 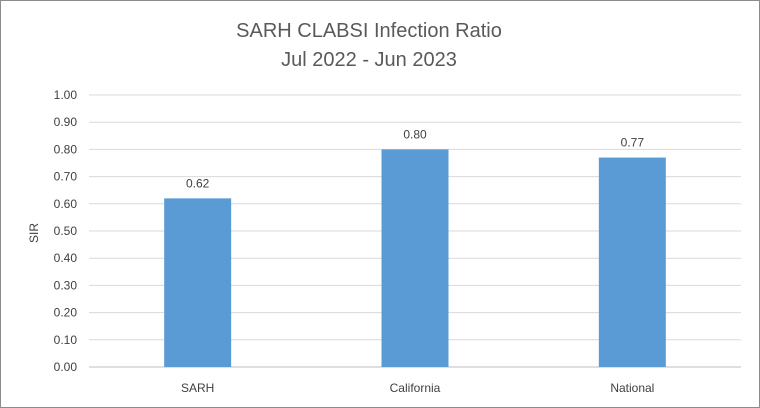 I want to click on x-category-label: SARH, so click(x=197, y=388).